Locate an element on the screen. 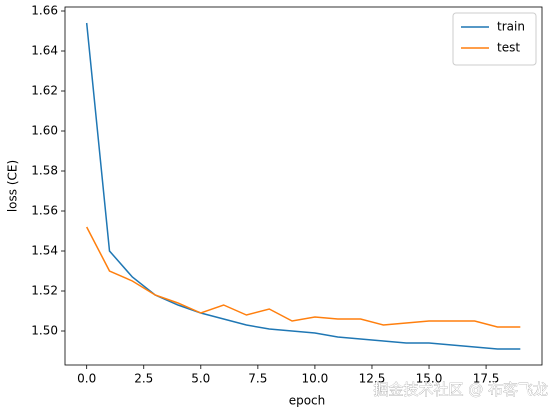 The height and width of the screenshot is (413, 552). x-tick-label: 2.5 is located at coordinates (143, 379).